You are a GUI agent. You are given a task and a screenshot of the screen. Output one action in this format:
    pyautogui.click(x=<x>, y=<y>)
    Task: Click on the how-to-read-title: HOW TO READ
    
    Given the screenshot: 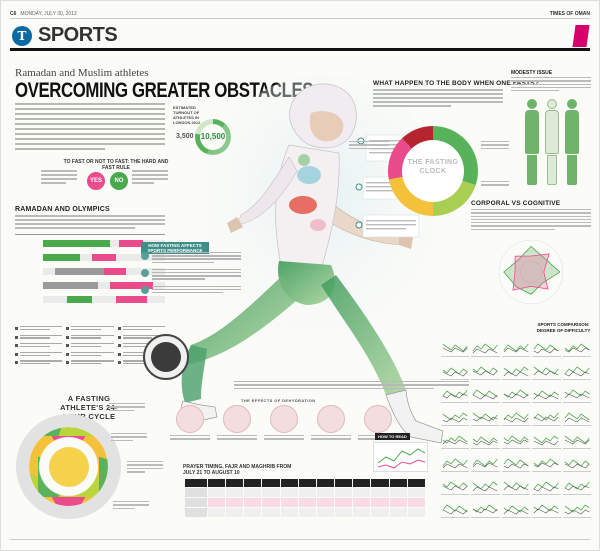 What is the action you would take?
    pyautogui.click(x=392, y=436)
    